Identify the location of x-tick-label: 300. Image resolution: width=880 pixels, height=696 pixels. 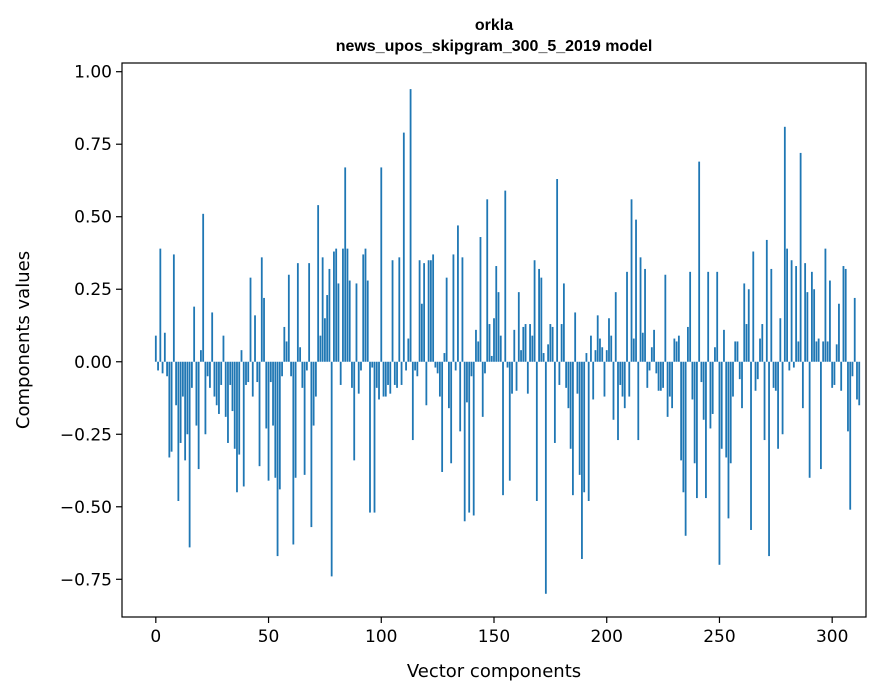
(832, 637).